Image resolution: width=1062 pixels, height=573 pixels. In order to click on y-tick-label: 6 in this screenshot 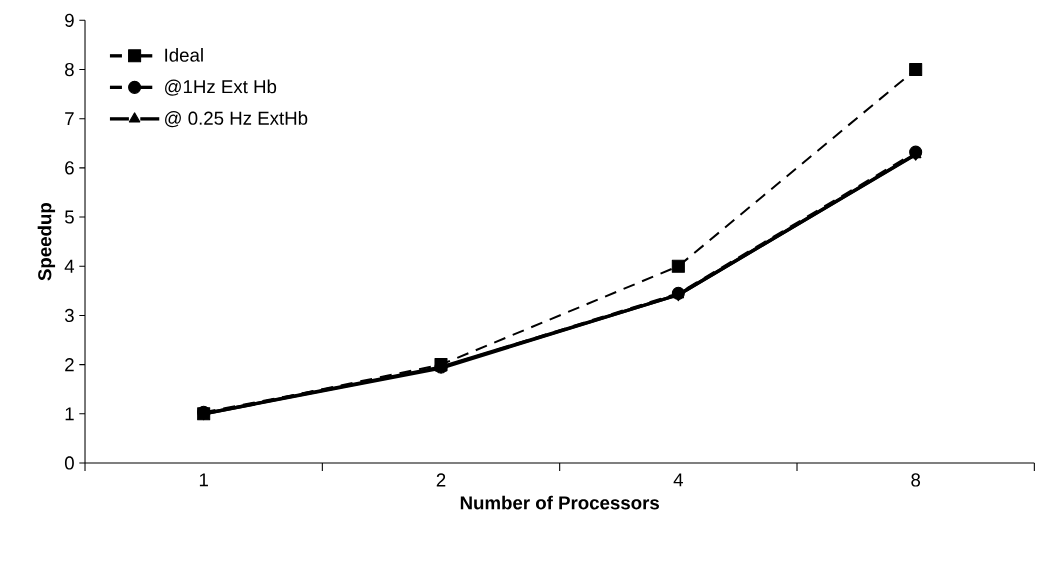, I will do `click(69, 168)`.